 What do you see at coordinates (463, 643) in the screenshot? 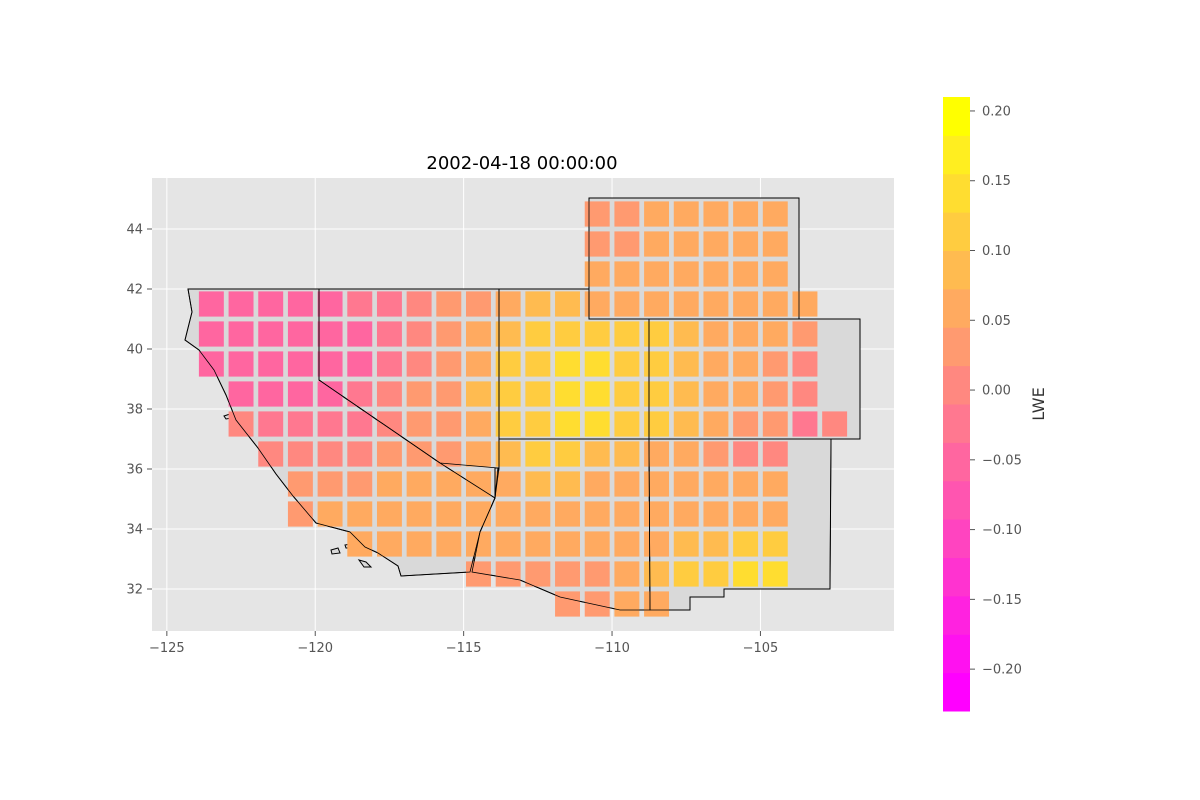
I see `x-axis-ticks: −125 −120 −115 −110 −105` at bounding box center [463, 643].